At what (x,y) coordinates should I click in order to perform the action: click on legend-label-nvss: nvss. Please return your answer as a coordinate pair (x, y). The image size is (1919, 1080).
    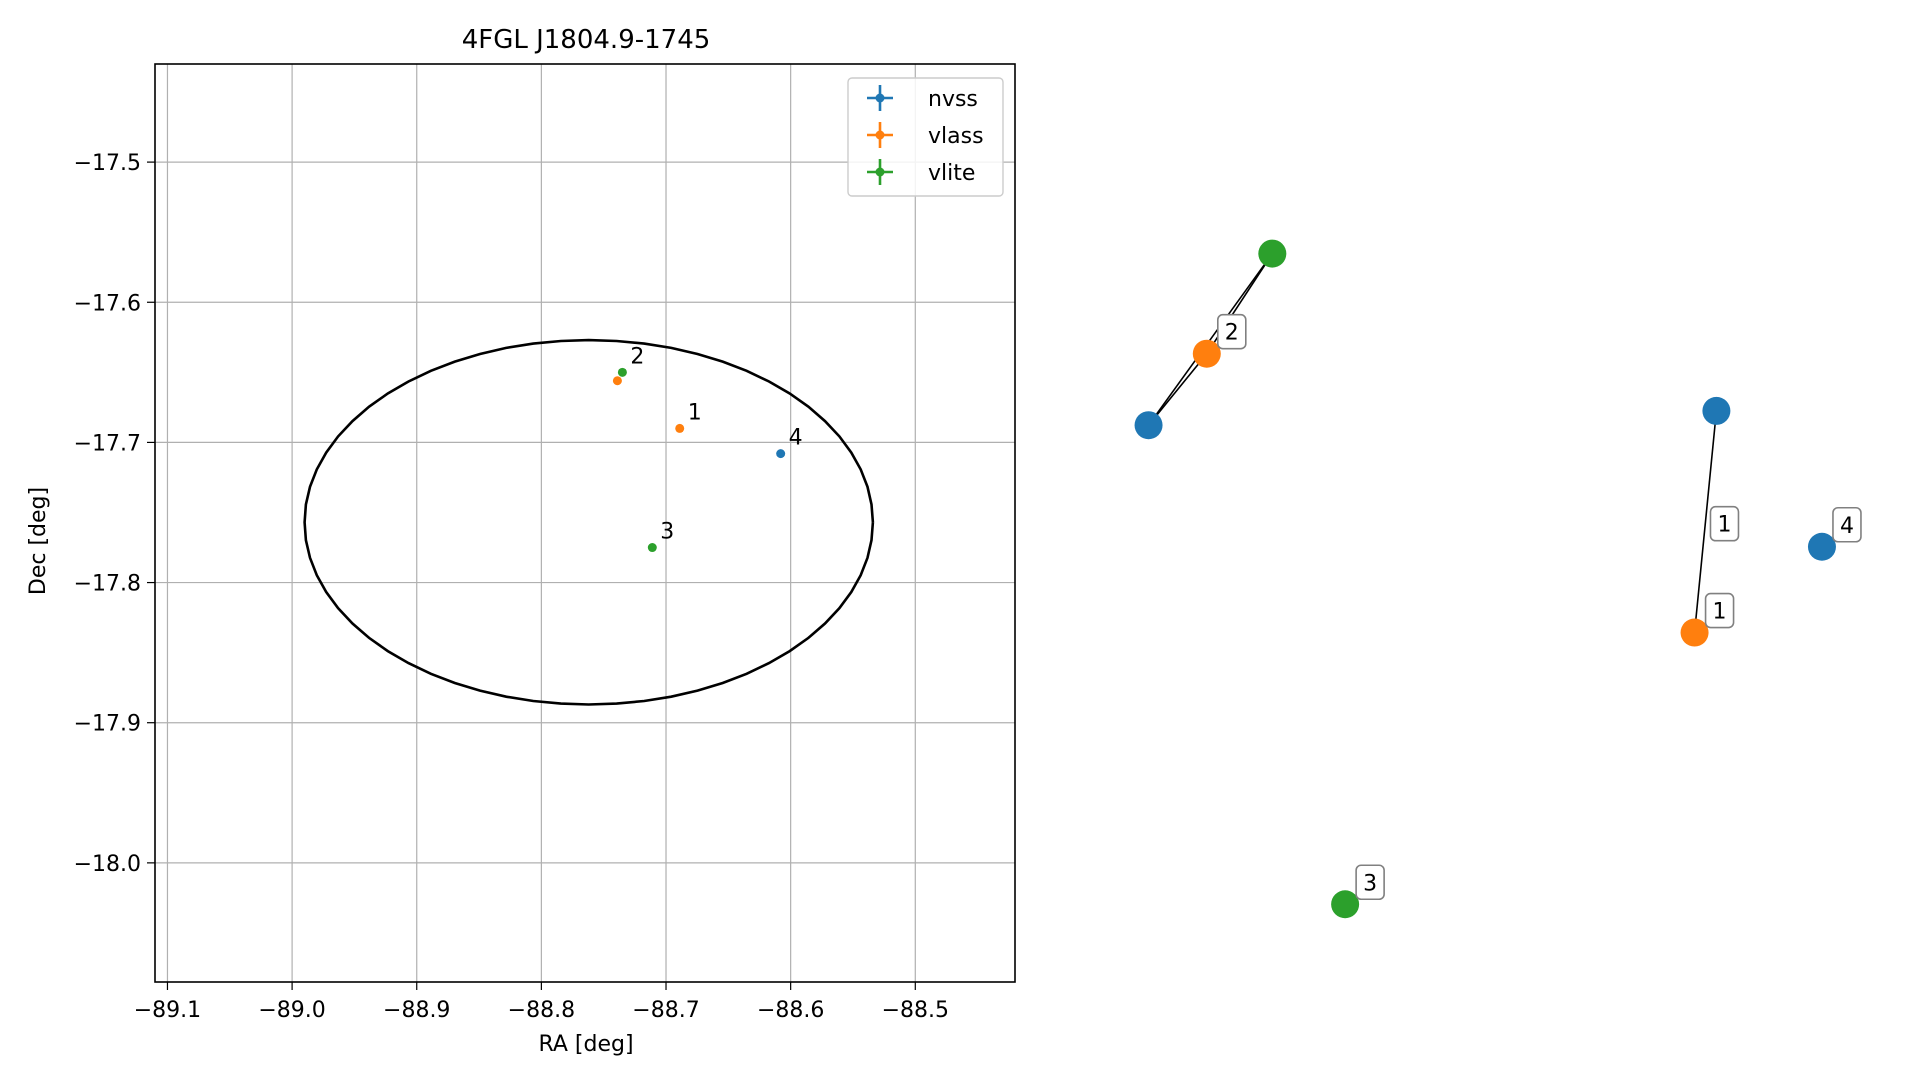
    Looking at the image, I should click on (953, 99).